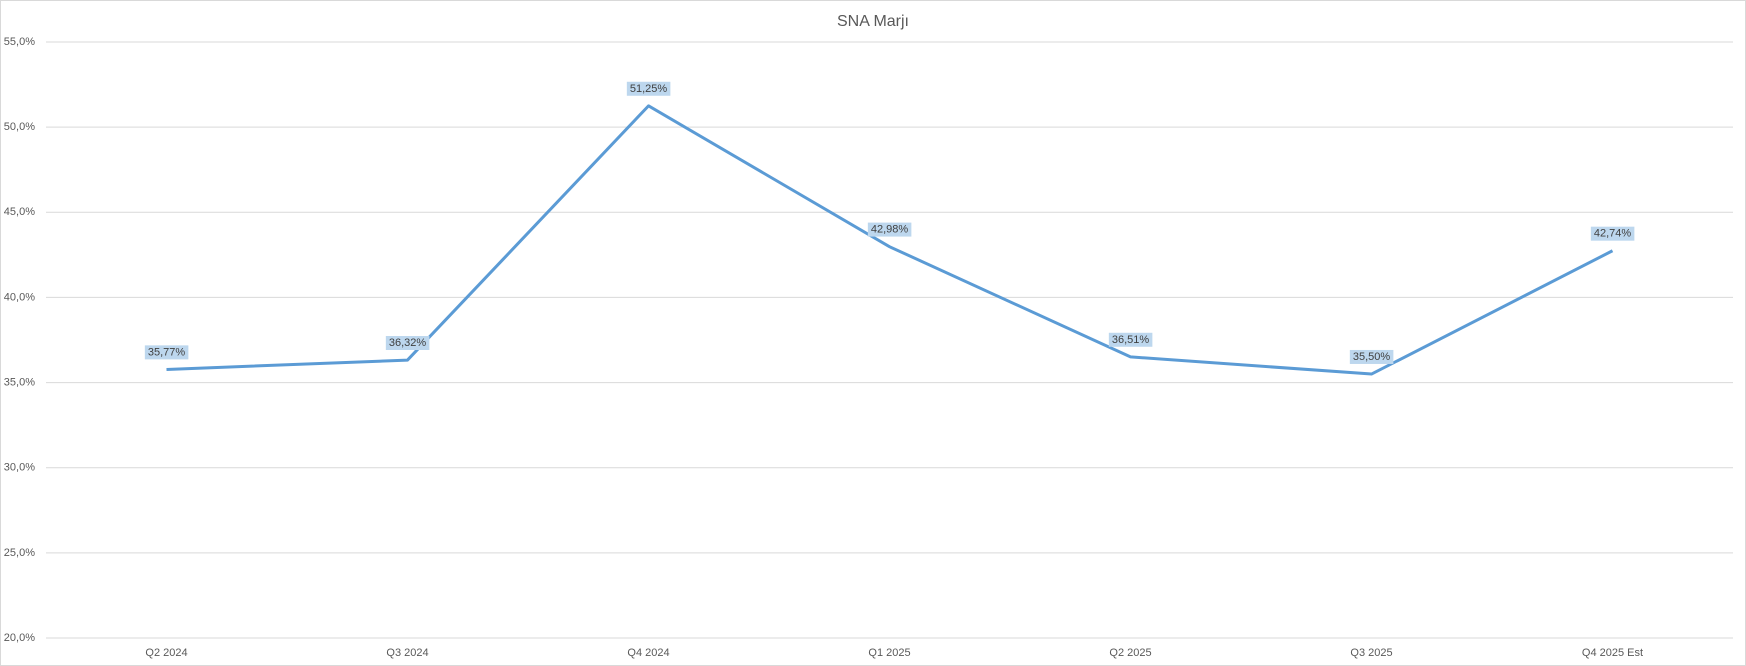 The image size is (1746, 666). What do you see at coordinates (19, 127) in the screenshot?
I see `y-tick-label: 50,0%` at bounding box center [19, 127].